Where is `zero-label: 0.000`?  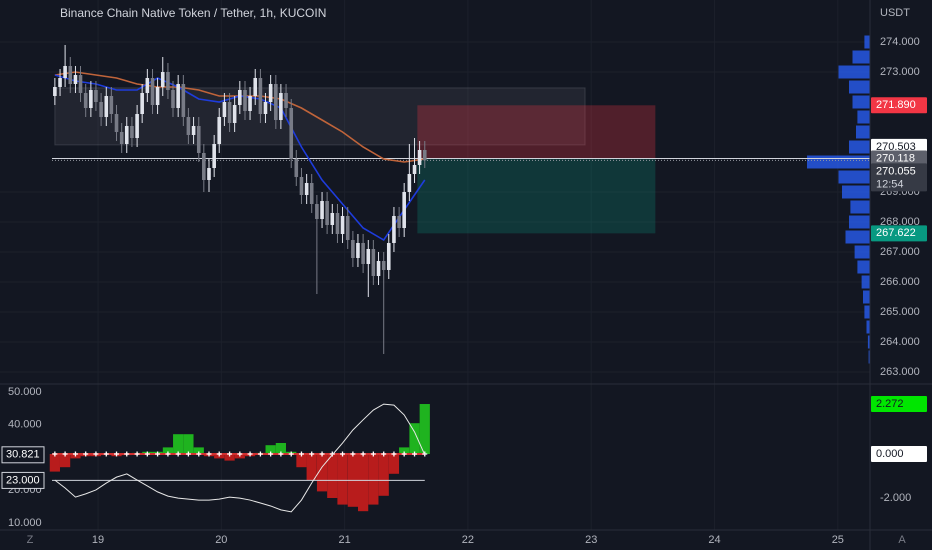
zero-label: 0.000 is located at coordinates (890, 454).